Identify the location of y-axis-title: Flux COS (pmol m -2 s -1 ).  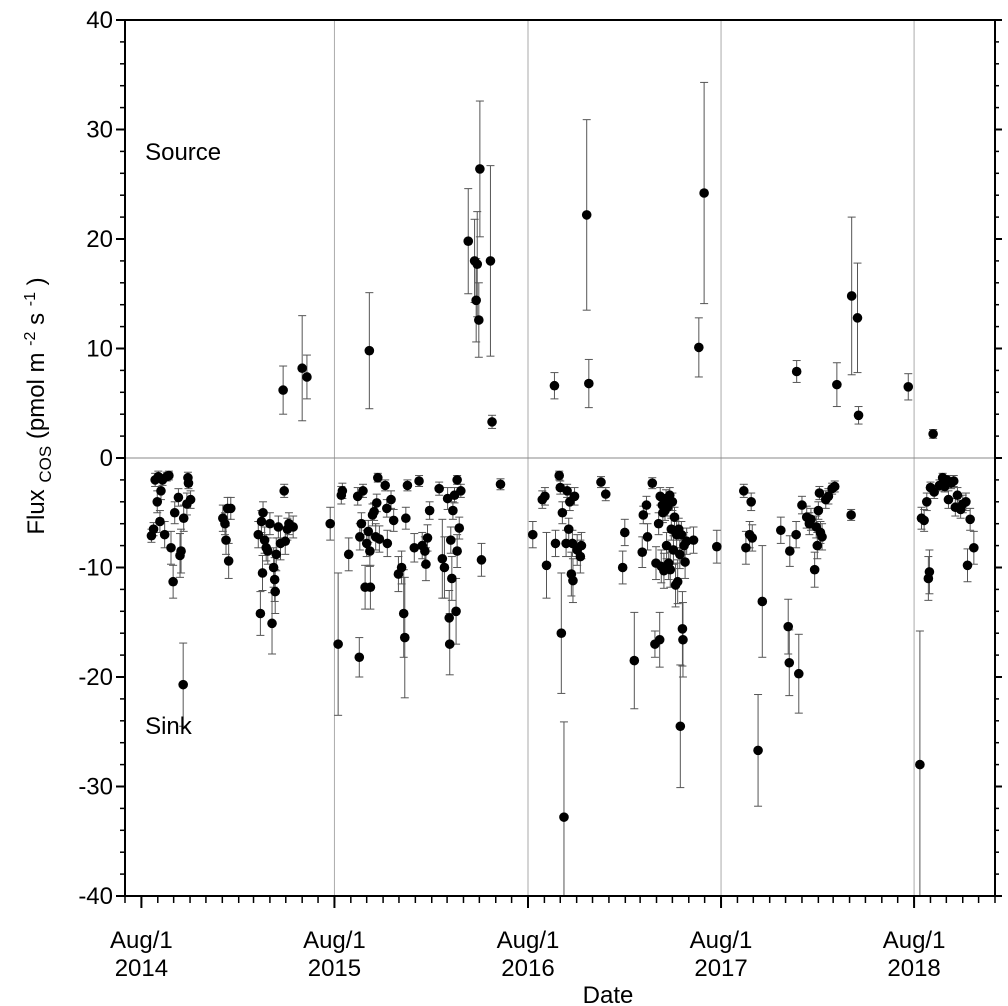
(35, 405).